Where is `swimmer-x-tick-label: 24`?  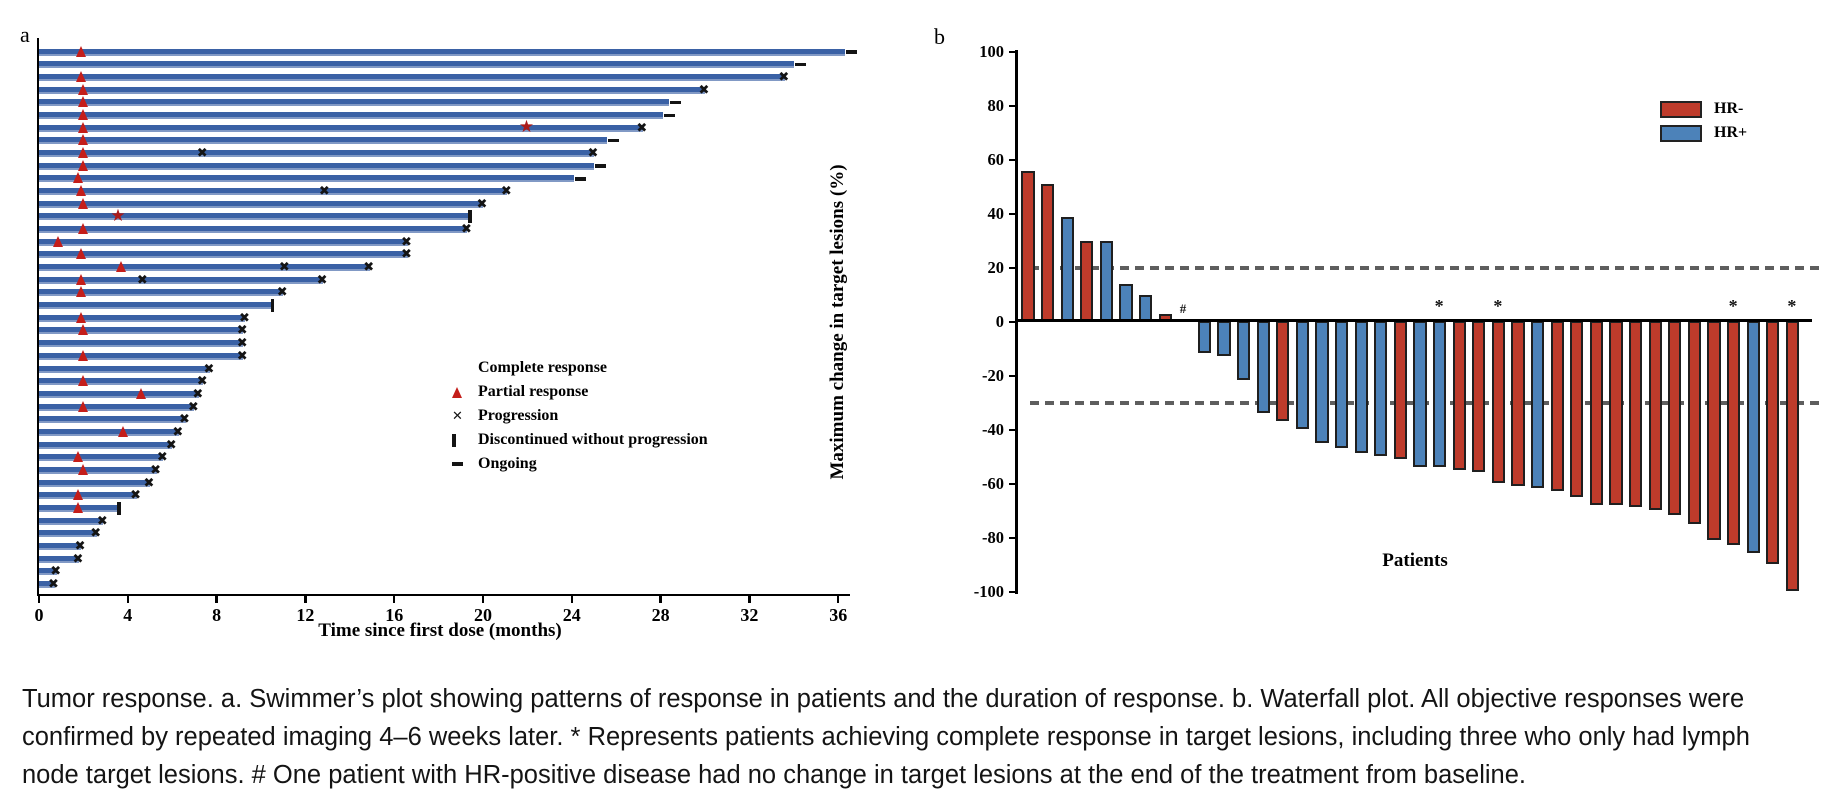 swimmer-x-tick-label: 24 is located at coordinates (571, 614).